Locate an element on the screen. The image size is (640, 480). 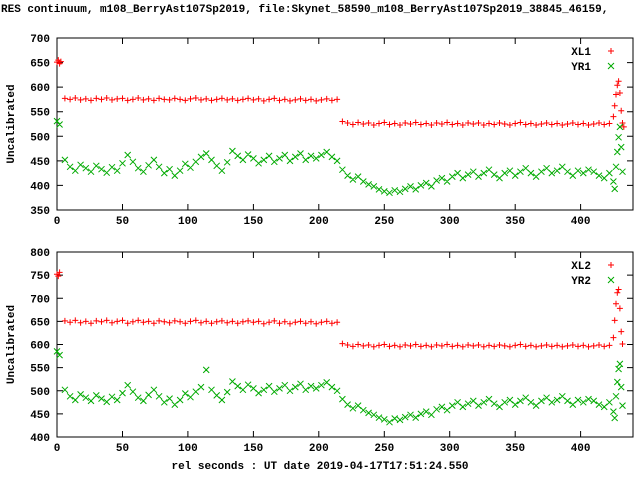
legend-marker-XL2 is located at coordinates (611, 265).